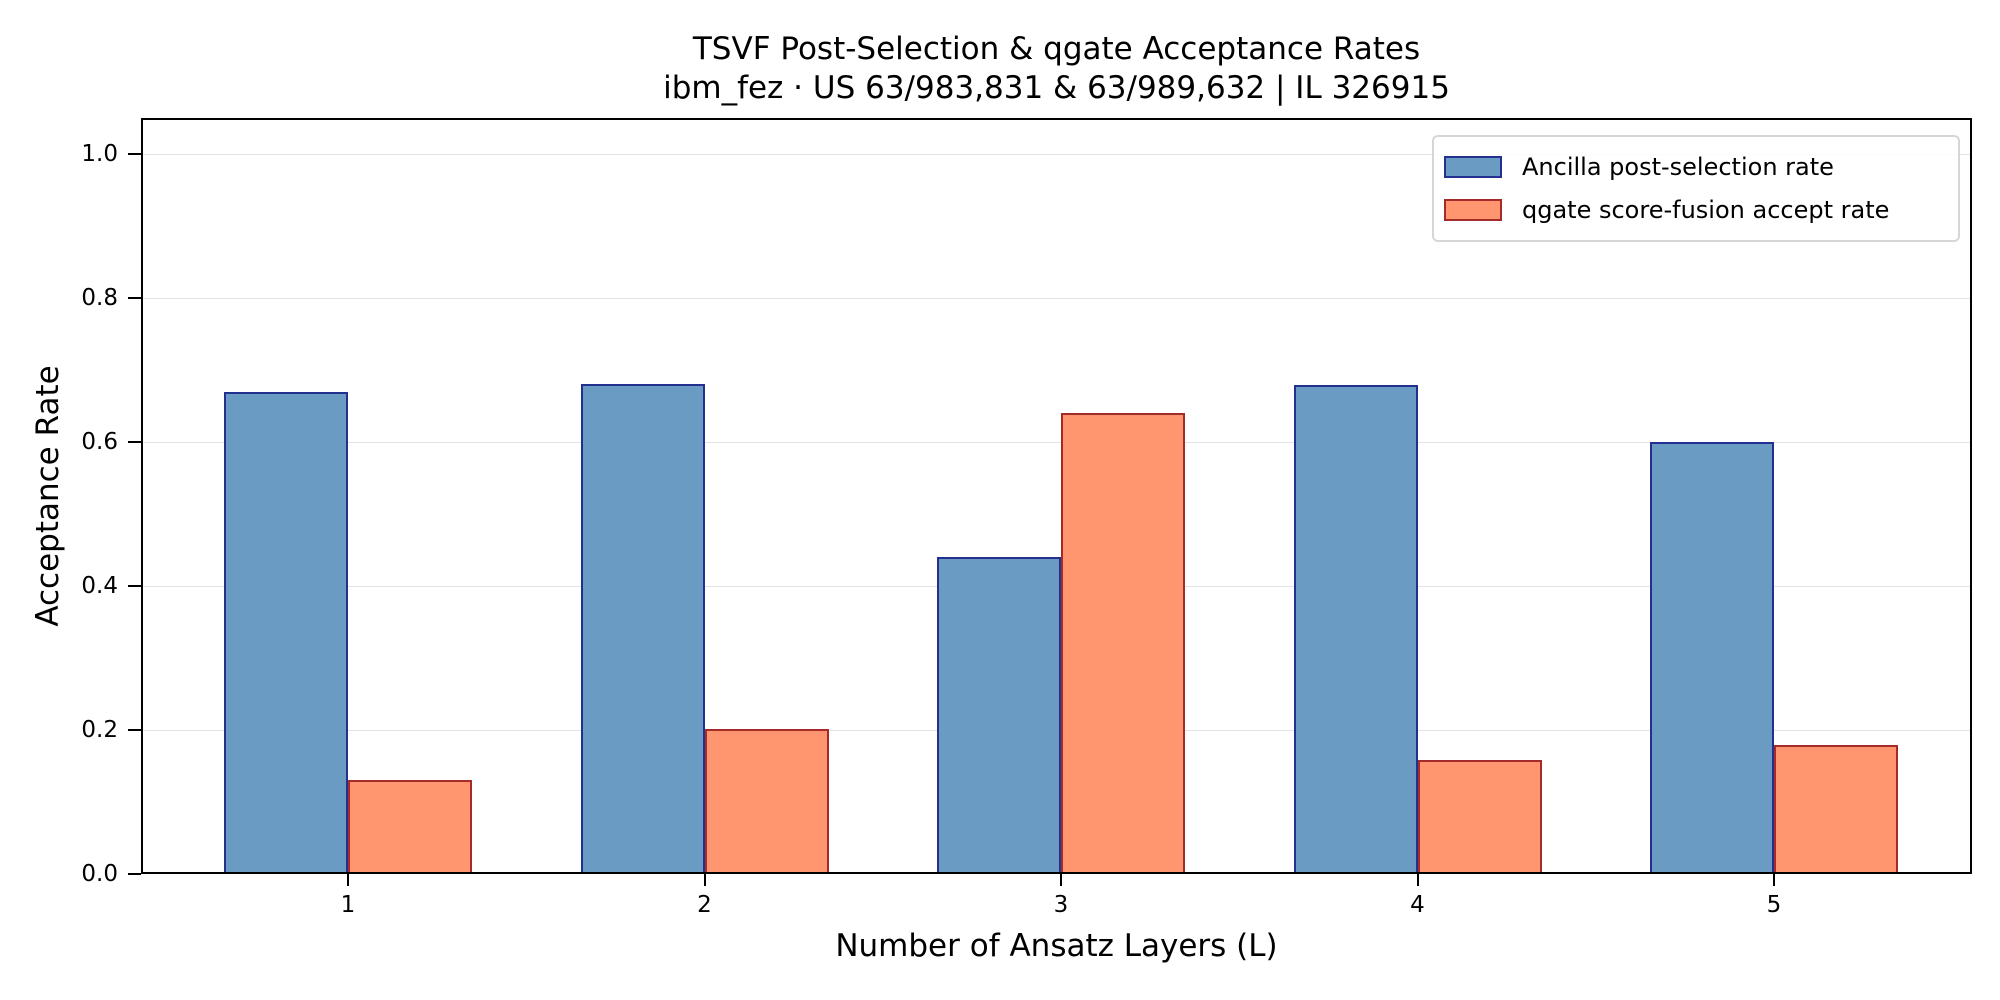 The image size is (2000, 1000). Describe the element at coordinates (642, 627) in the screenshot. I see `bar-ancilla-L2` at that location.